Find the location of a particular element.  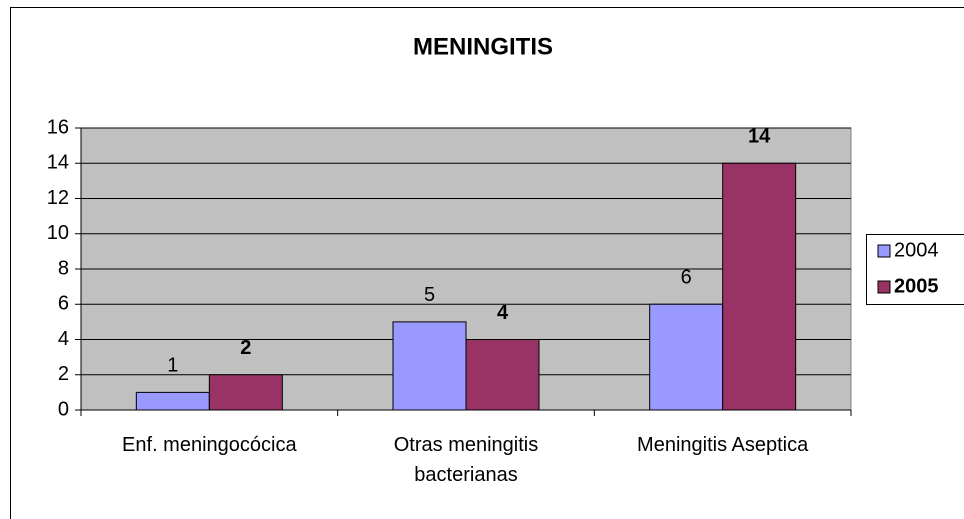

x-tick-label: Meningitis Aseptica is located at coordinates (723, 445).